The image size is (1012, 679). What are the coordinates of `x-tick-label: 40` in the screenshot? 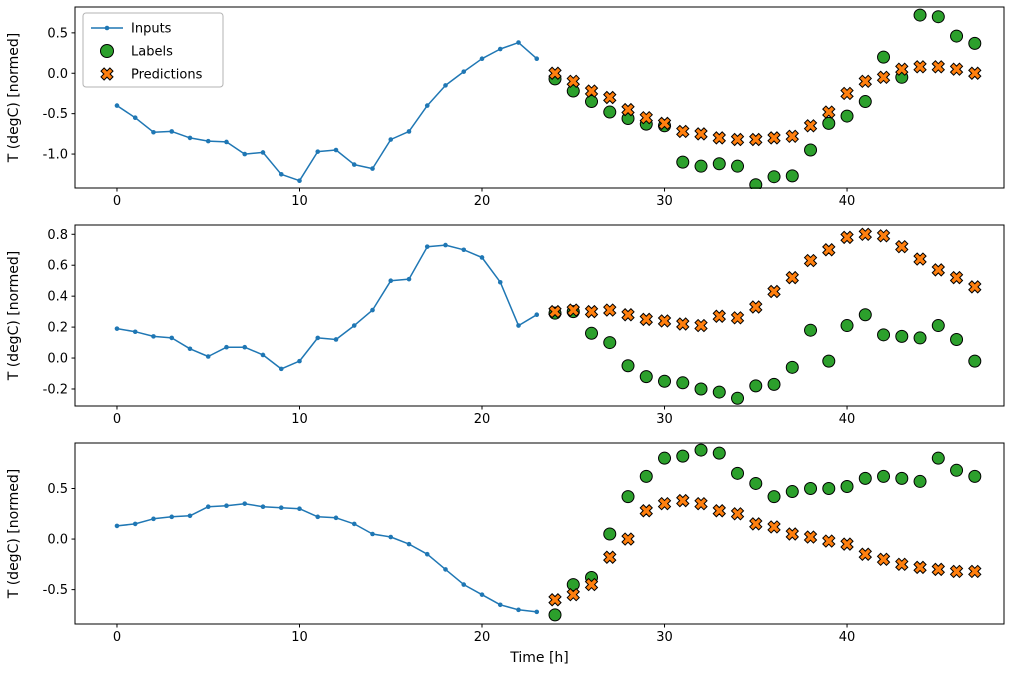 It's located at (847, 637).